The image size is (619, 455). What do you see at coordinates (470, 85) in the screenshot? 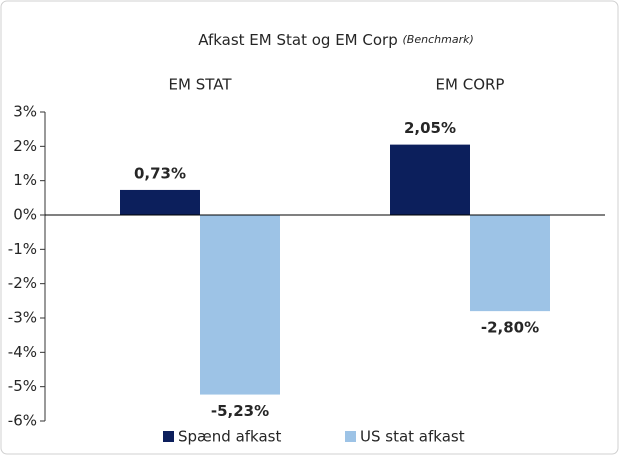
I see `category-label: EM CORP` at bounding box center [470, 85].